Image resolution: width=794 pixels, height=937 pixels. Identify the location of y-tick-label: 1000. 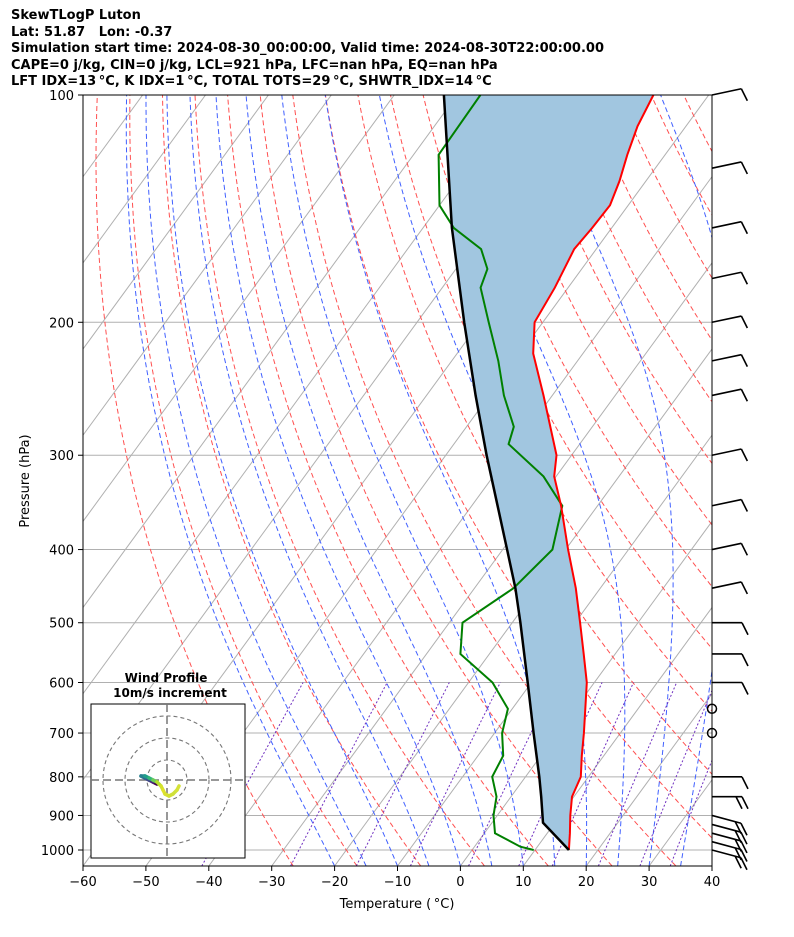
(57, 851).